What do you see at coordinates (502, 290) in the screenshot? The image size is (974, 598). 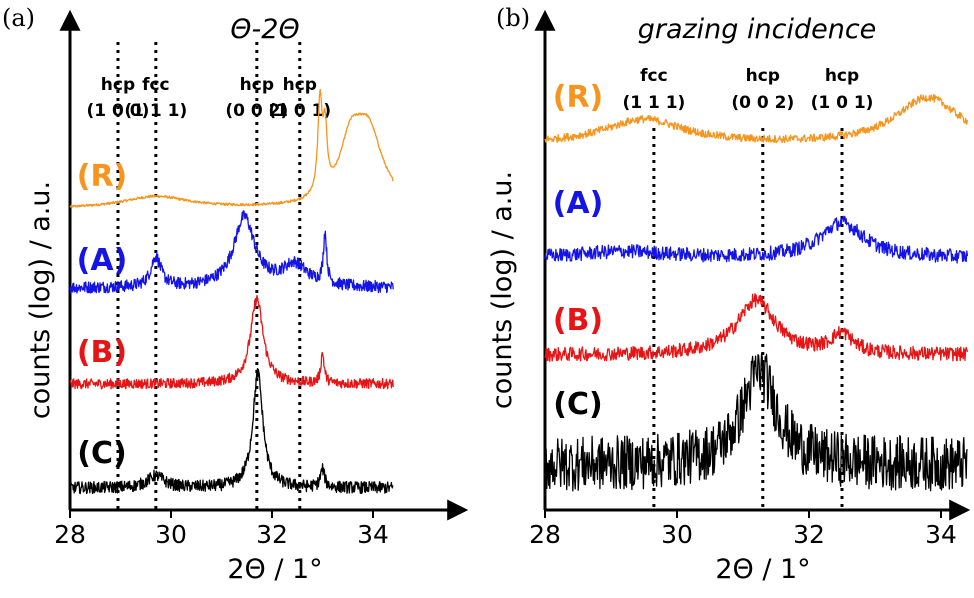 I see `panel-b-y-label: counts (log) / a.u.` at bounding box center [502, 290].